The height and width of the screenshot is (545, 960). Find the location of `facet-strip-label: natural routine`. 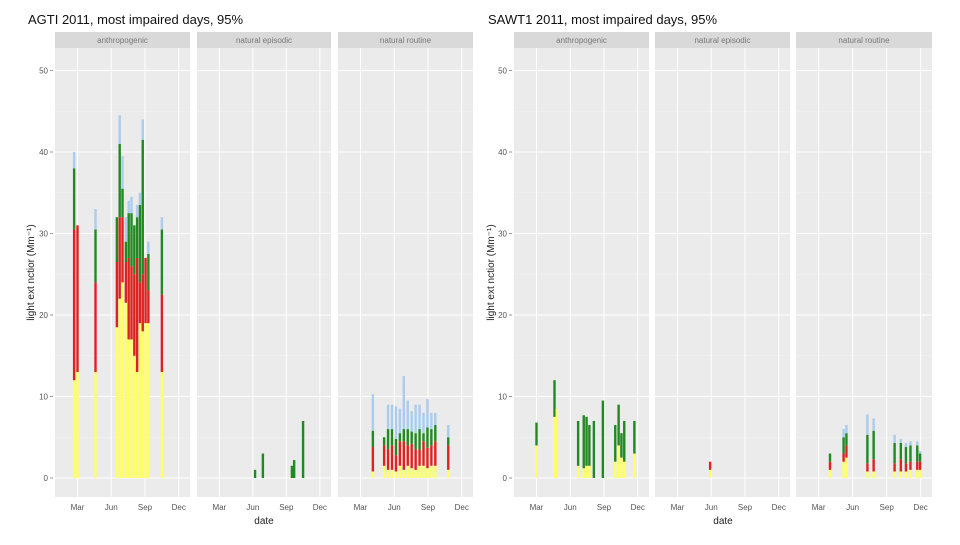

facet-strip-label: natural routine is located at coordinates (864, 40).